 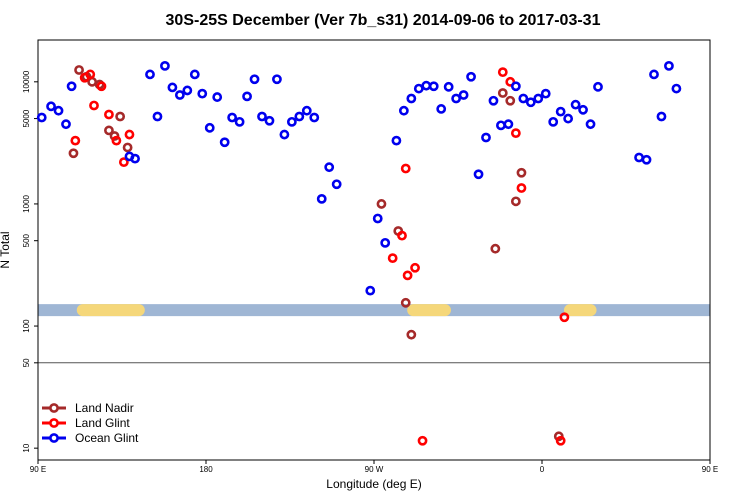 I want to click on y-axis-label: N Total, so click(x=6, y=249).